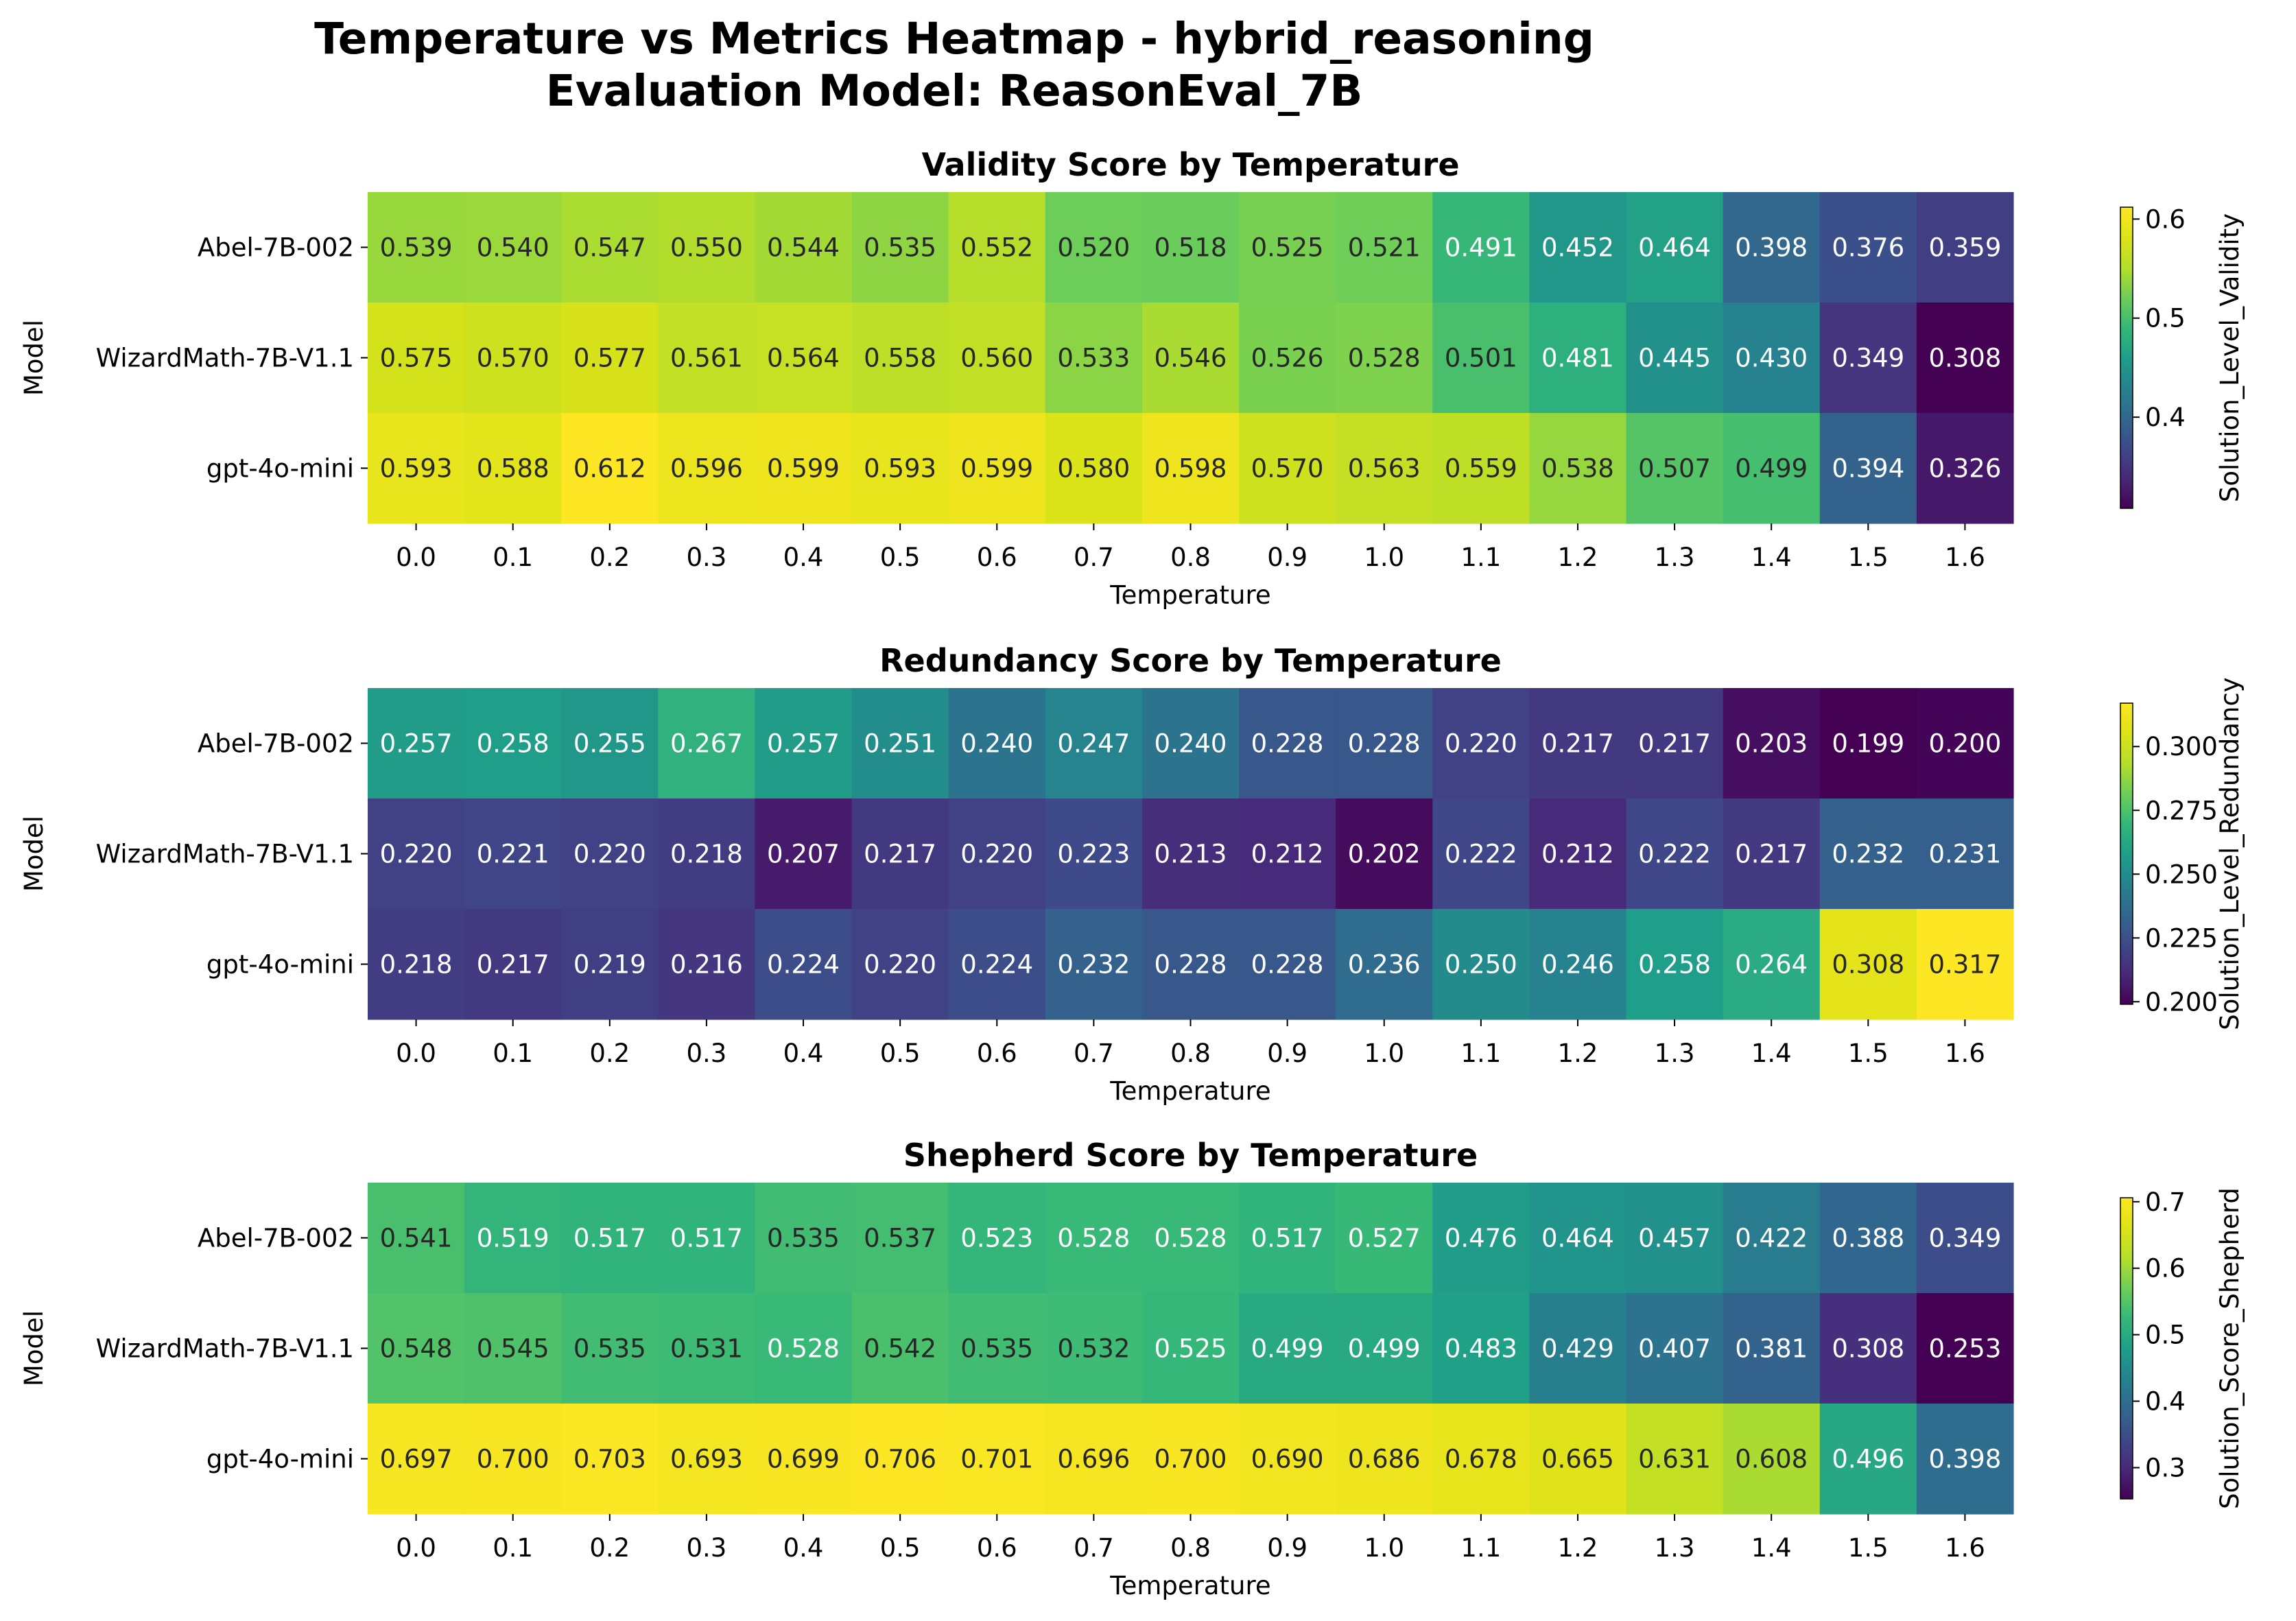 This screenshot has height=1621, width=2296. What do you see at coordinates (1191, 854) in the screenshot?
I see `cell-label: 0.213` at bounding box center [1191, 854].